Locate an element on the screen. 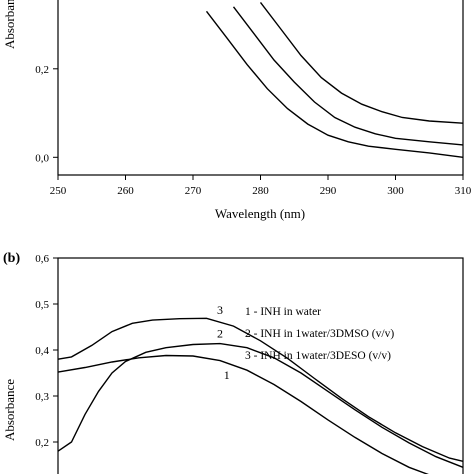 The width and height of the screenshot is (474, 474). panel-b-curve-label-1: 1 is located at coordinates (227, 375).